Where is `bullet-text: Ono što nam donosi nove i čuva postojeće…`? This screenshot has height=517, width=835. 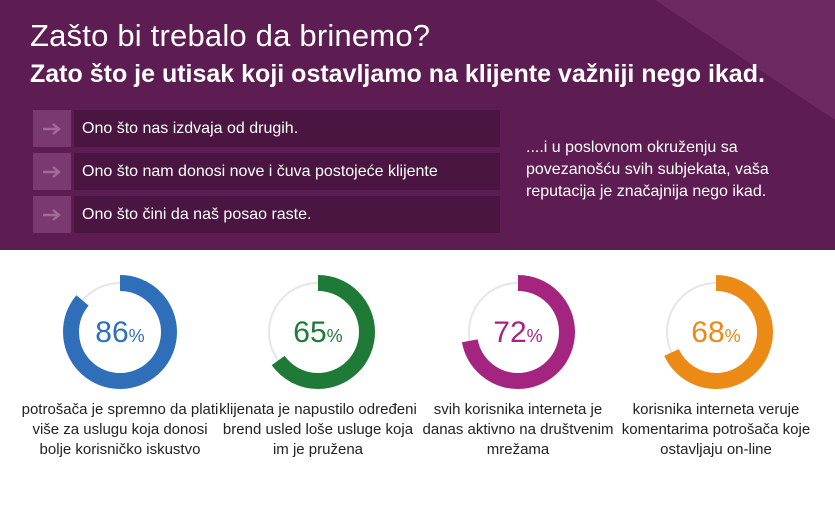 bullet-text: Ono što nam donosi nove i čuva postojeće… is located at coordinates (287, 171).